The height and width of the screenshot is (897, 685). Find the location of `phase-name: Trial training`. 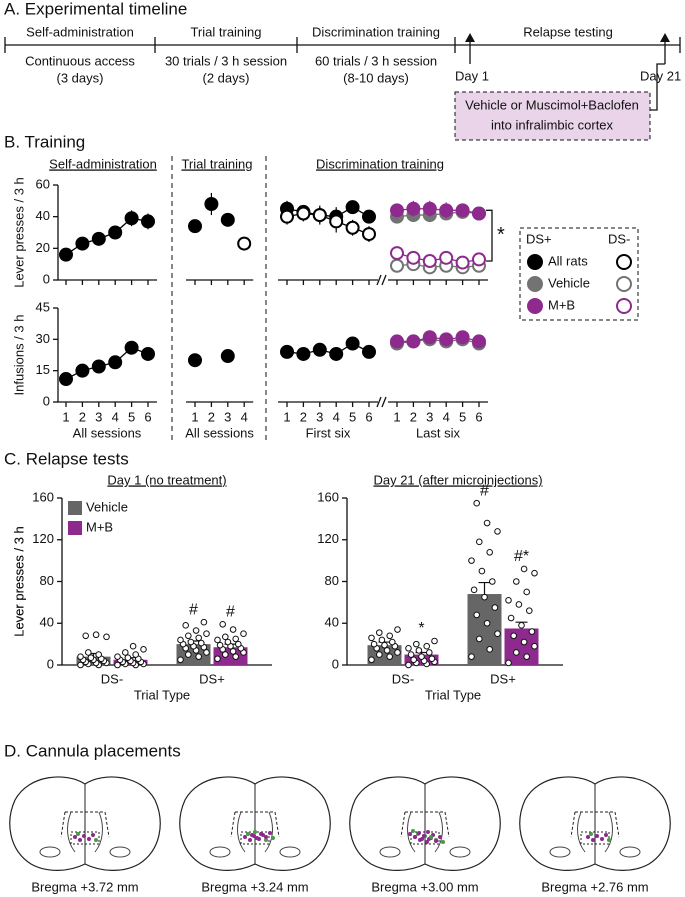

phase-name: Trial training is located at coordinates (225, 31).